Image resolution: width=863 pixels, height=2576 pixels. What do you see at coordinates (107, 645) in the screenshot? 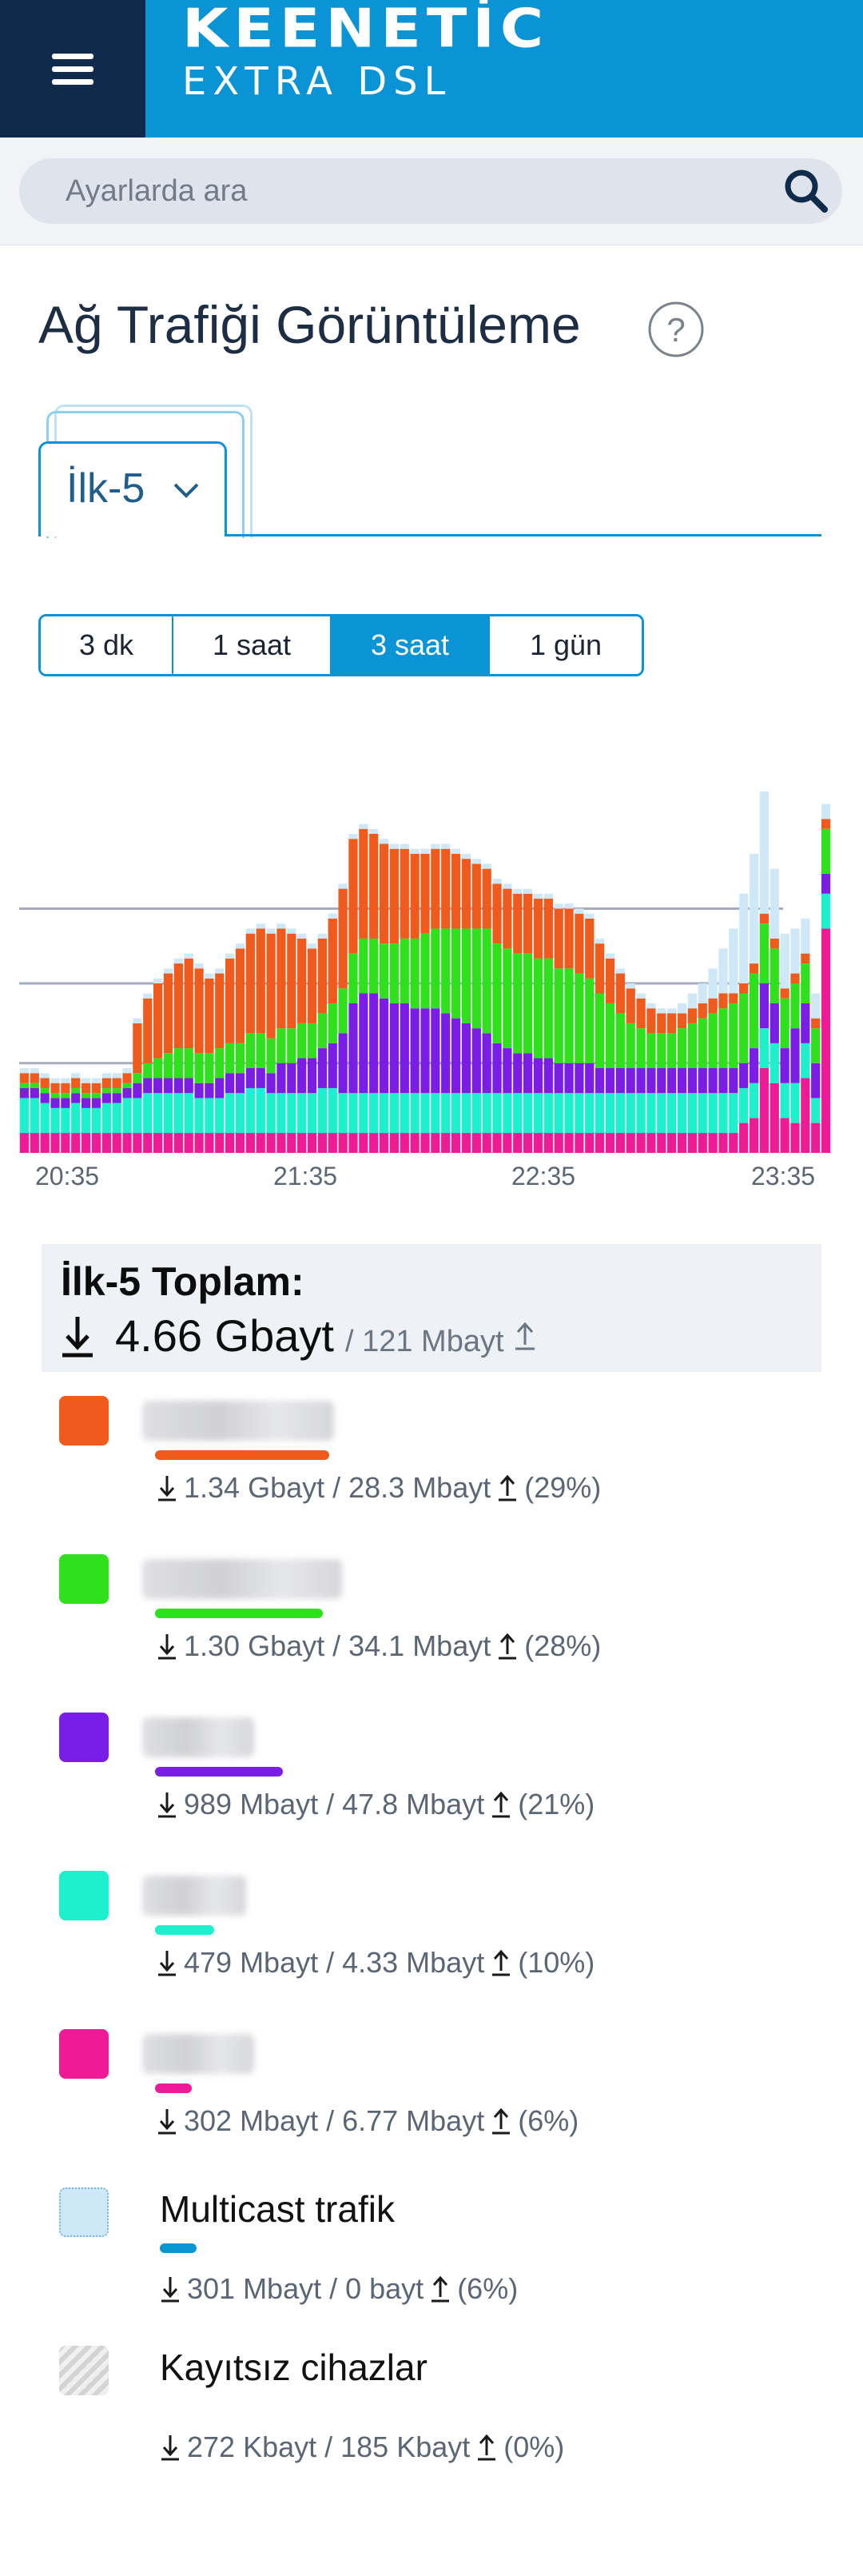
I see `range-3-min-button: 3 dk` at bounding box center [107, 645].